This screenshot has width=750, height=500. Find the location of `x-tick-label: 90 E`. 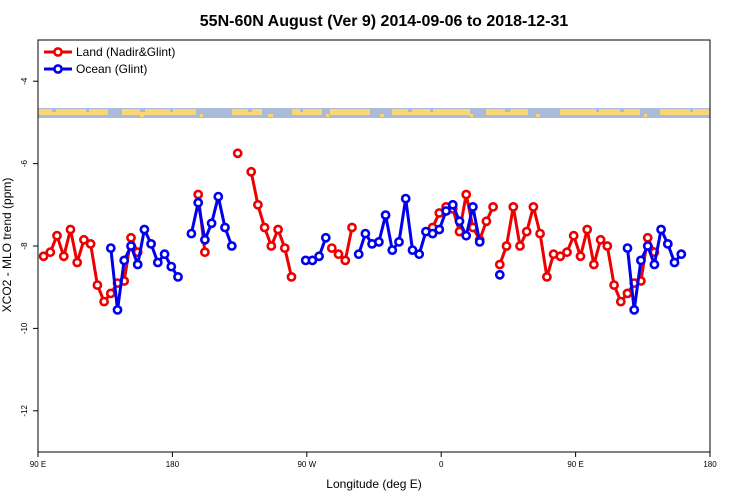

x-tick-label: 90 E is located at coordinates (38, 464).